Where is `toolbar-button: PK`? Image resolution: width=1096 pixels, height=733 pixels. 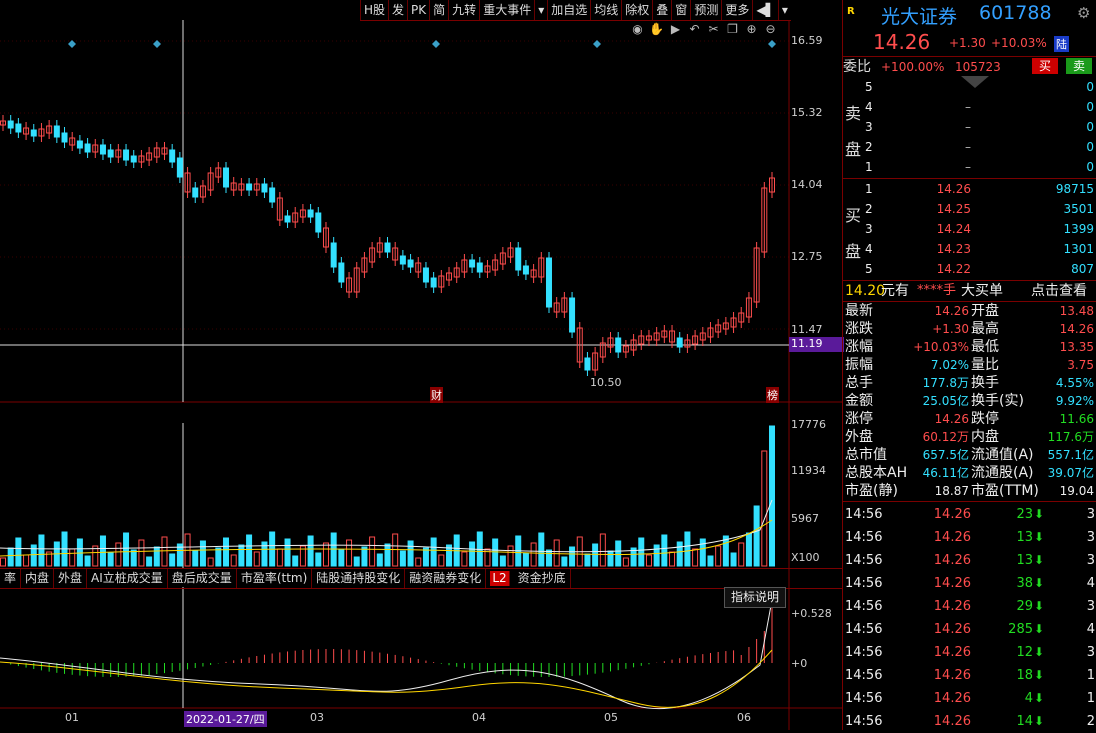
toolbar-button: PK is located at coordinates (418, 10).